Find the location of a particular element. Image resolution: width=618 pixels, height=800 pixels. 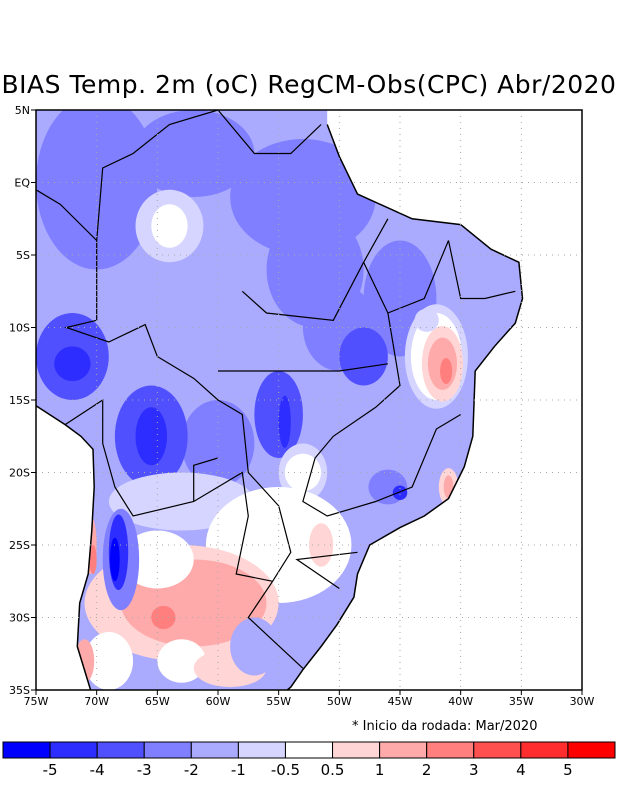

coastline-pacific is located at coordinates (65, 548).